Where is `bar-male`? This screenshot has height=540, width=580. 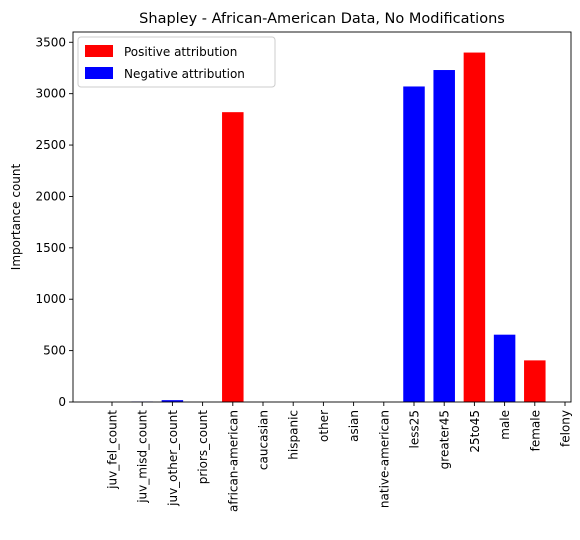
bar-male is located at coordinates (504, 368).